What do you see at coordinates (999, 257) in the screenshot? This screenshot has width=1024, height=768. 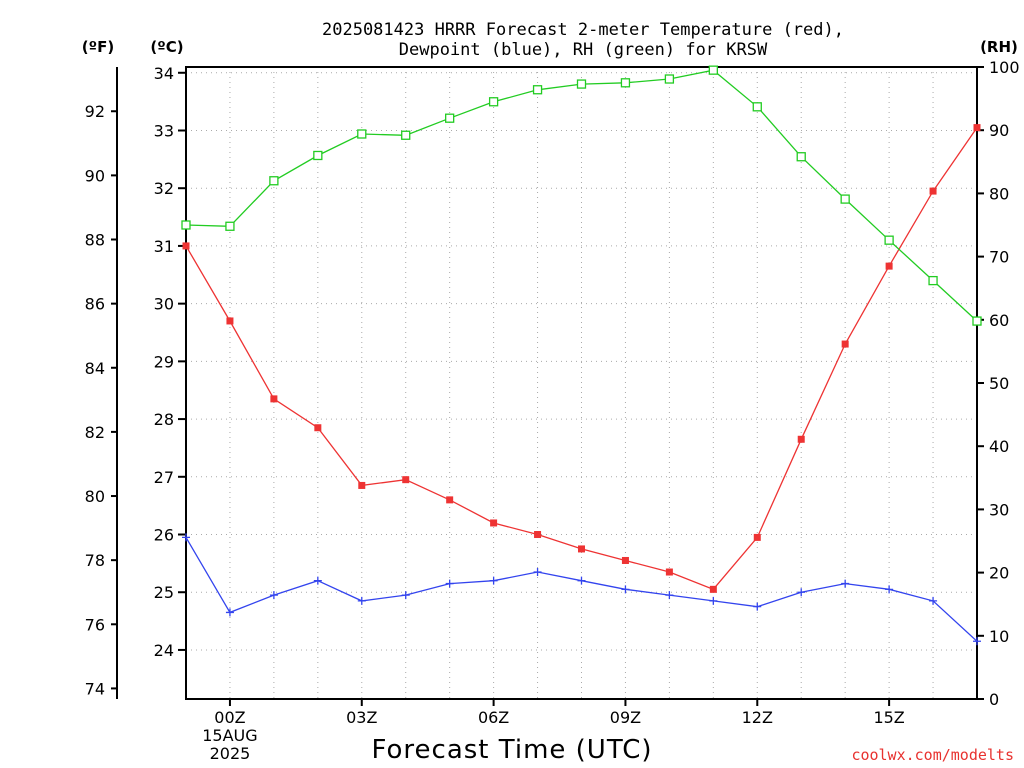 I see `rh-tick-label: 70` at bounding box center [999, 257].